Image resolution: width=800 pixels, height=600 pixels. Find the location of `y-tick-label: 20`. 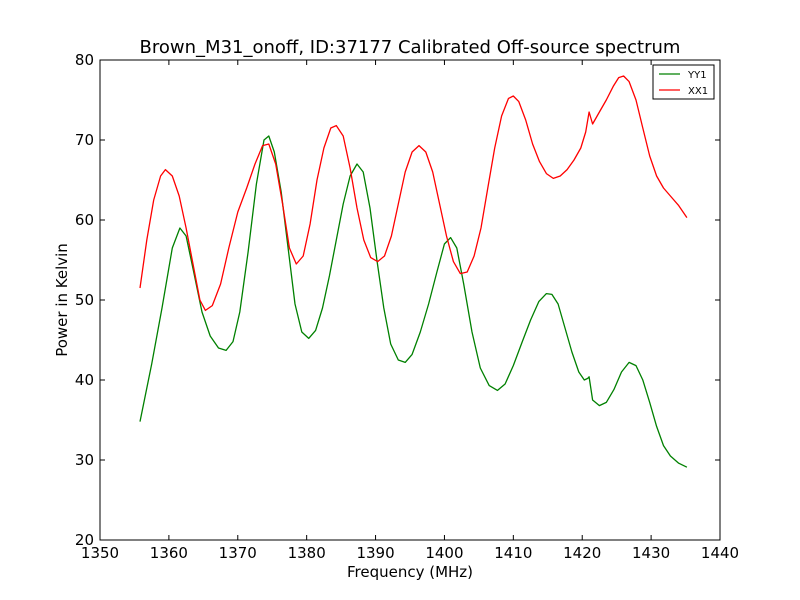

y-tick-label: 20 is located at coordinates (84, 540).